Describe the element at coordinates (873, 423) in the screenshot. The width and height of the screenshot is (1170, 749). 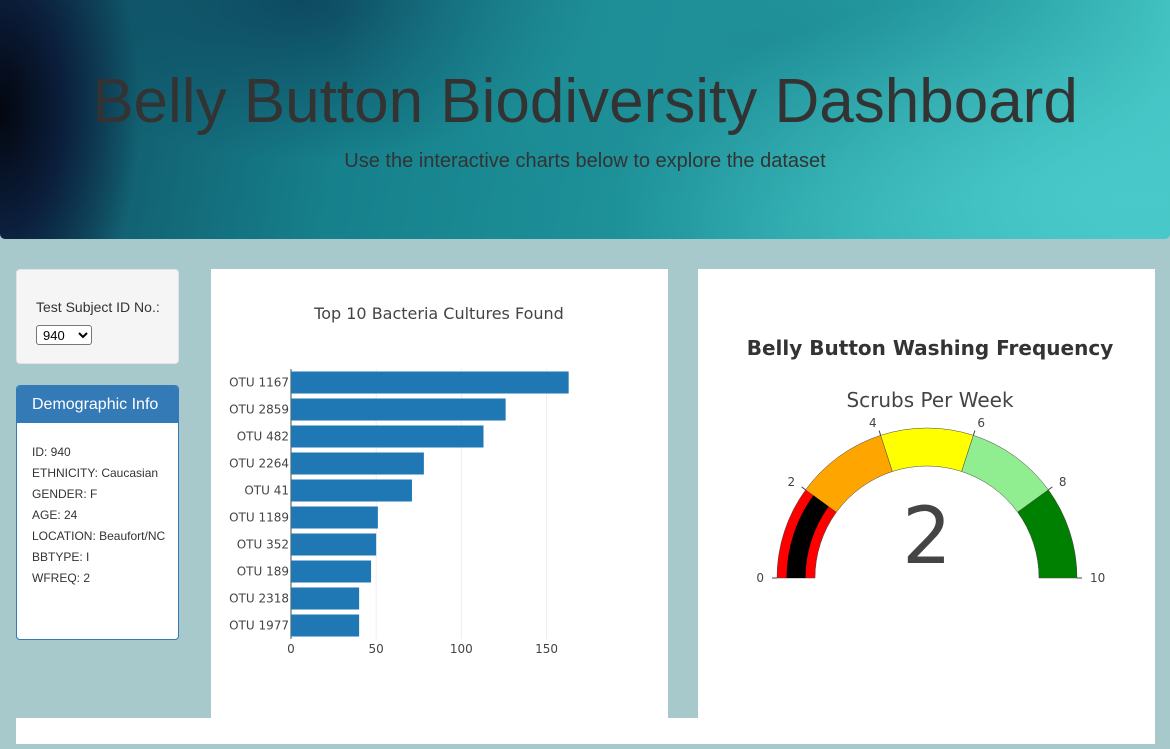
I see `gauge-tick-label: 4` at that location.